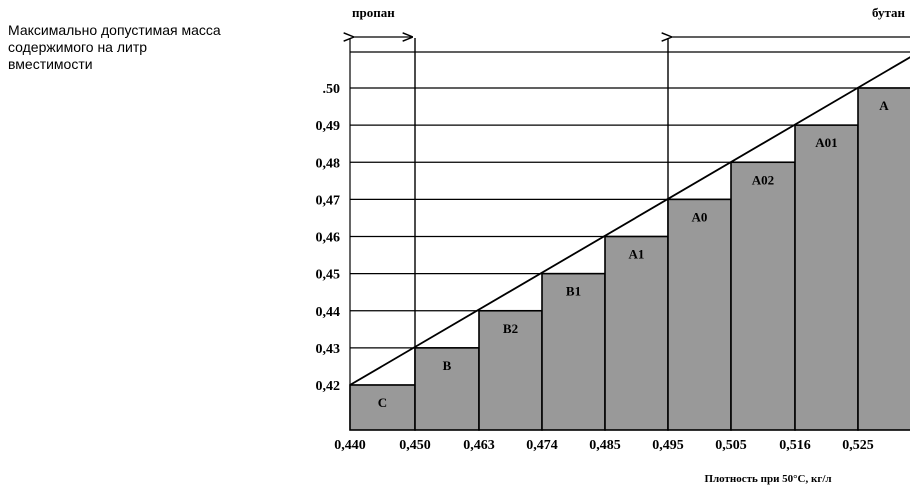  What do you see at coordinates (668, 445) in the screenshot?
I see `x-tick-label: 0,495` at bounding box center [668, 445].